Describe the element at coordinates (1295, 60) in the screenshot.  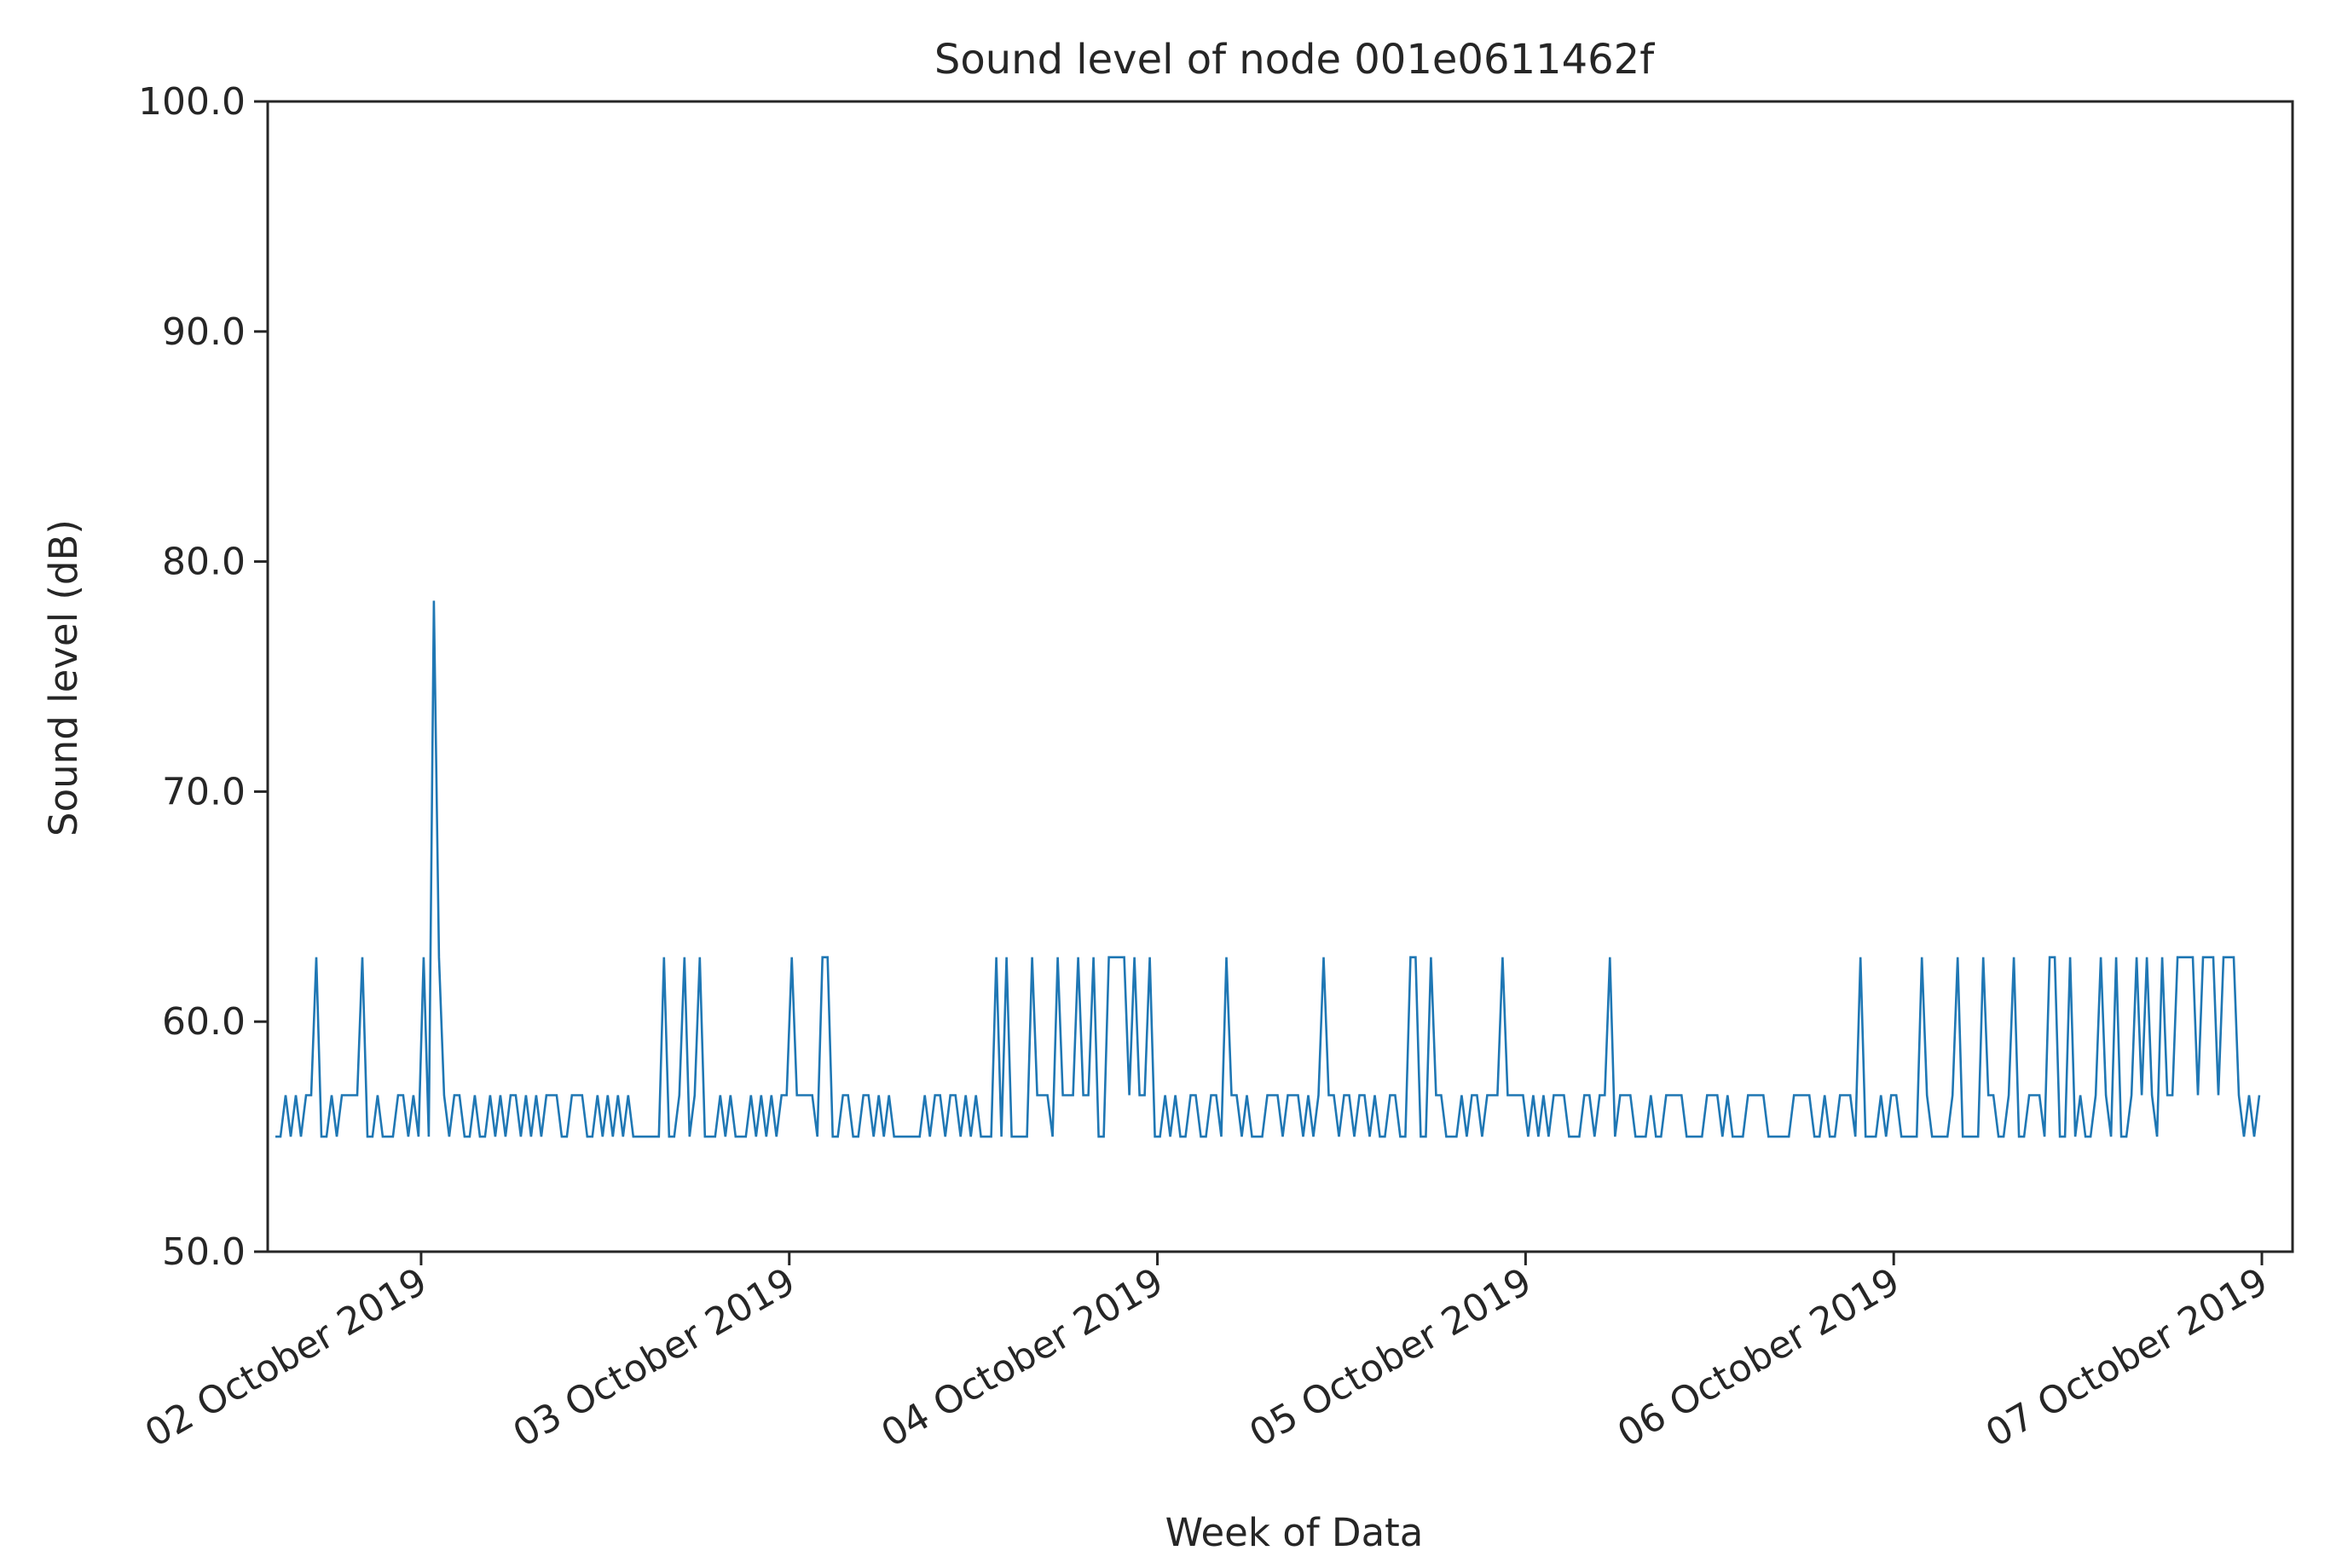
I see `chart-title: Sound level of node 001e0611462f` at that location.